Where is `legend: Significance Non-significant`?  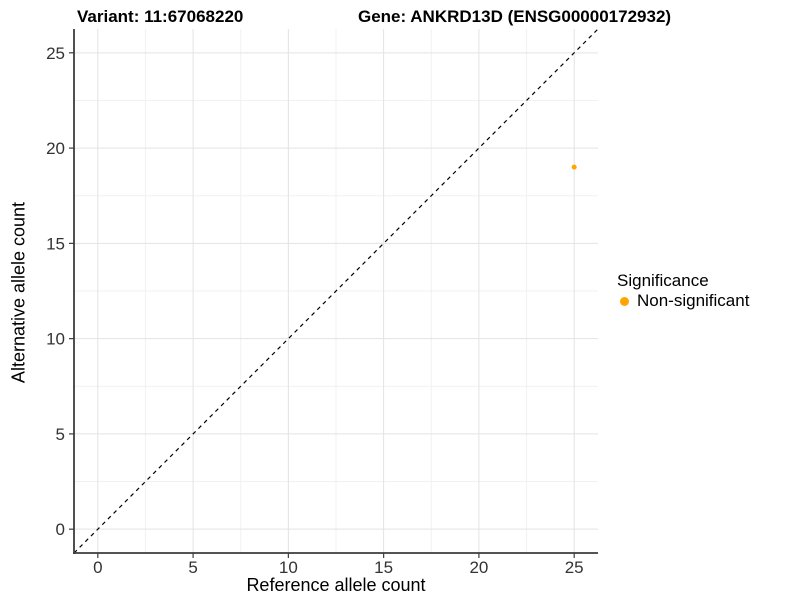 legend: Significance Non-significant is located at coordinates (683, 291).